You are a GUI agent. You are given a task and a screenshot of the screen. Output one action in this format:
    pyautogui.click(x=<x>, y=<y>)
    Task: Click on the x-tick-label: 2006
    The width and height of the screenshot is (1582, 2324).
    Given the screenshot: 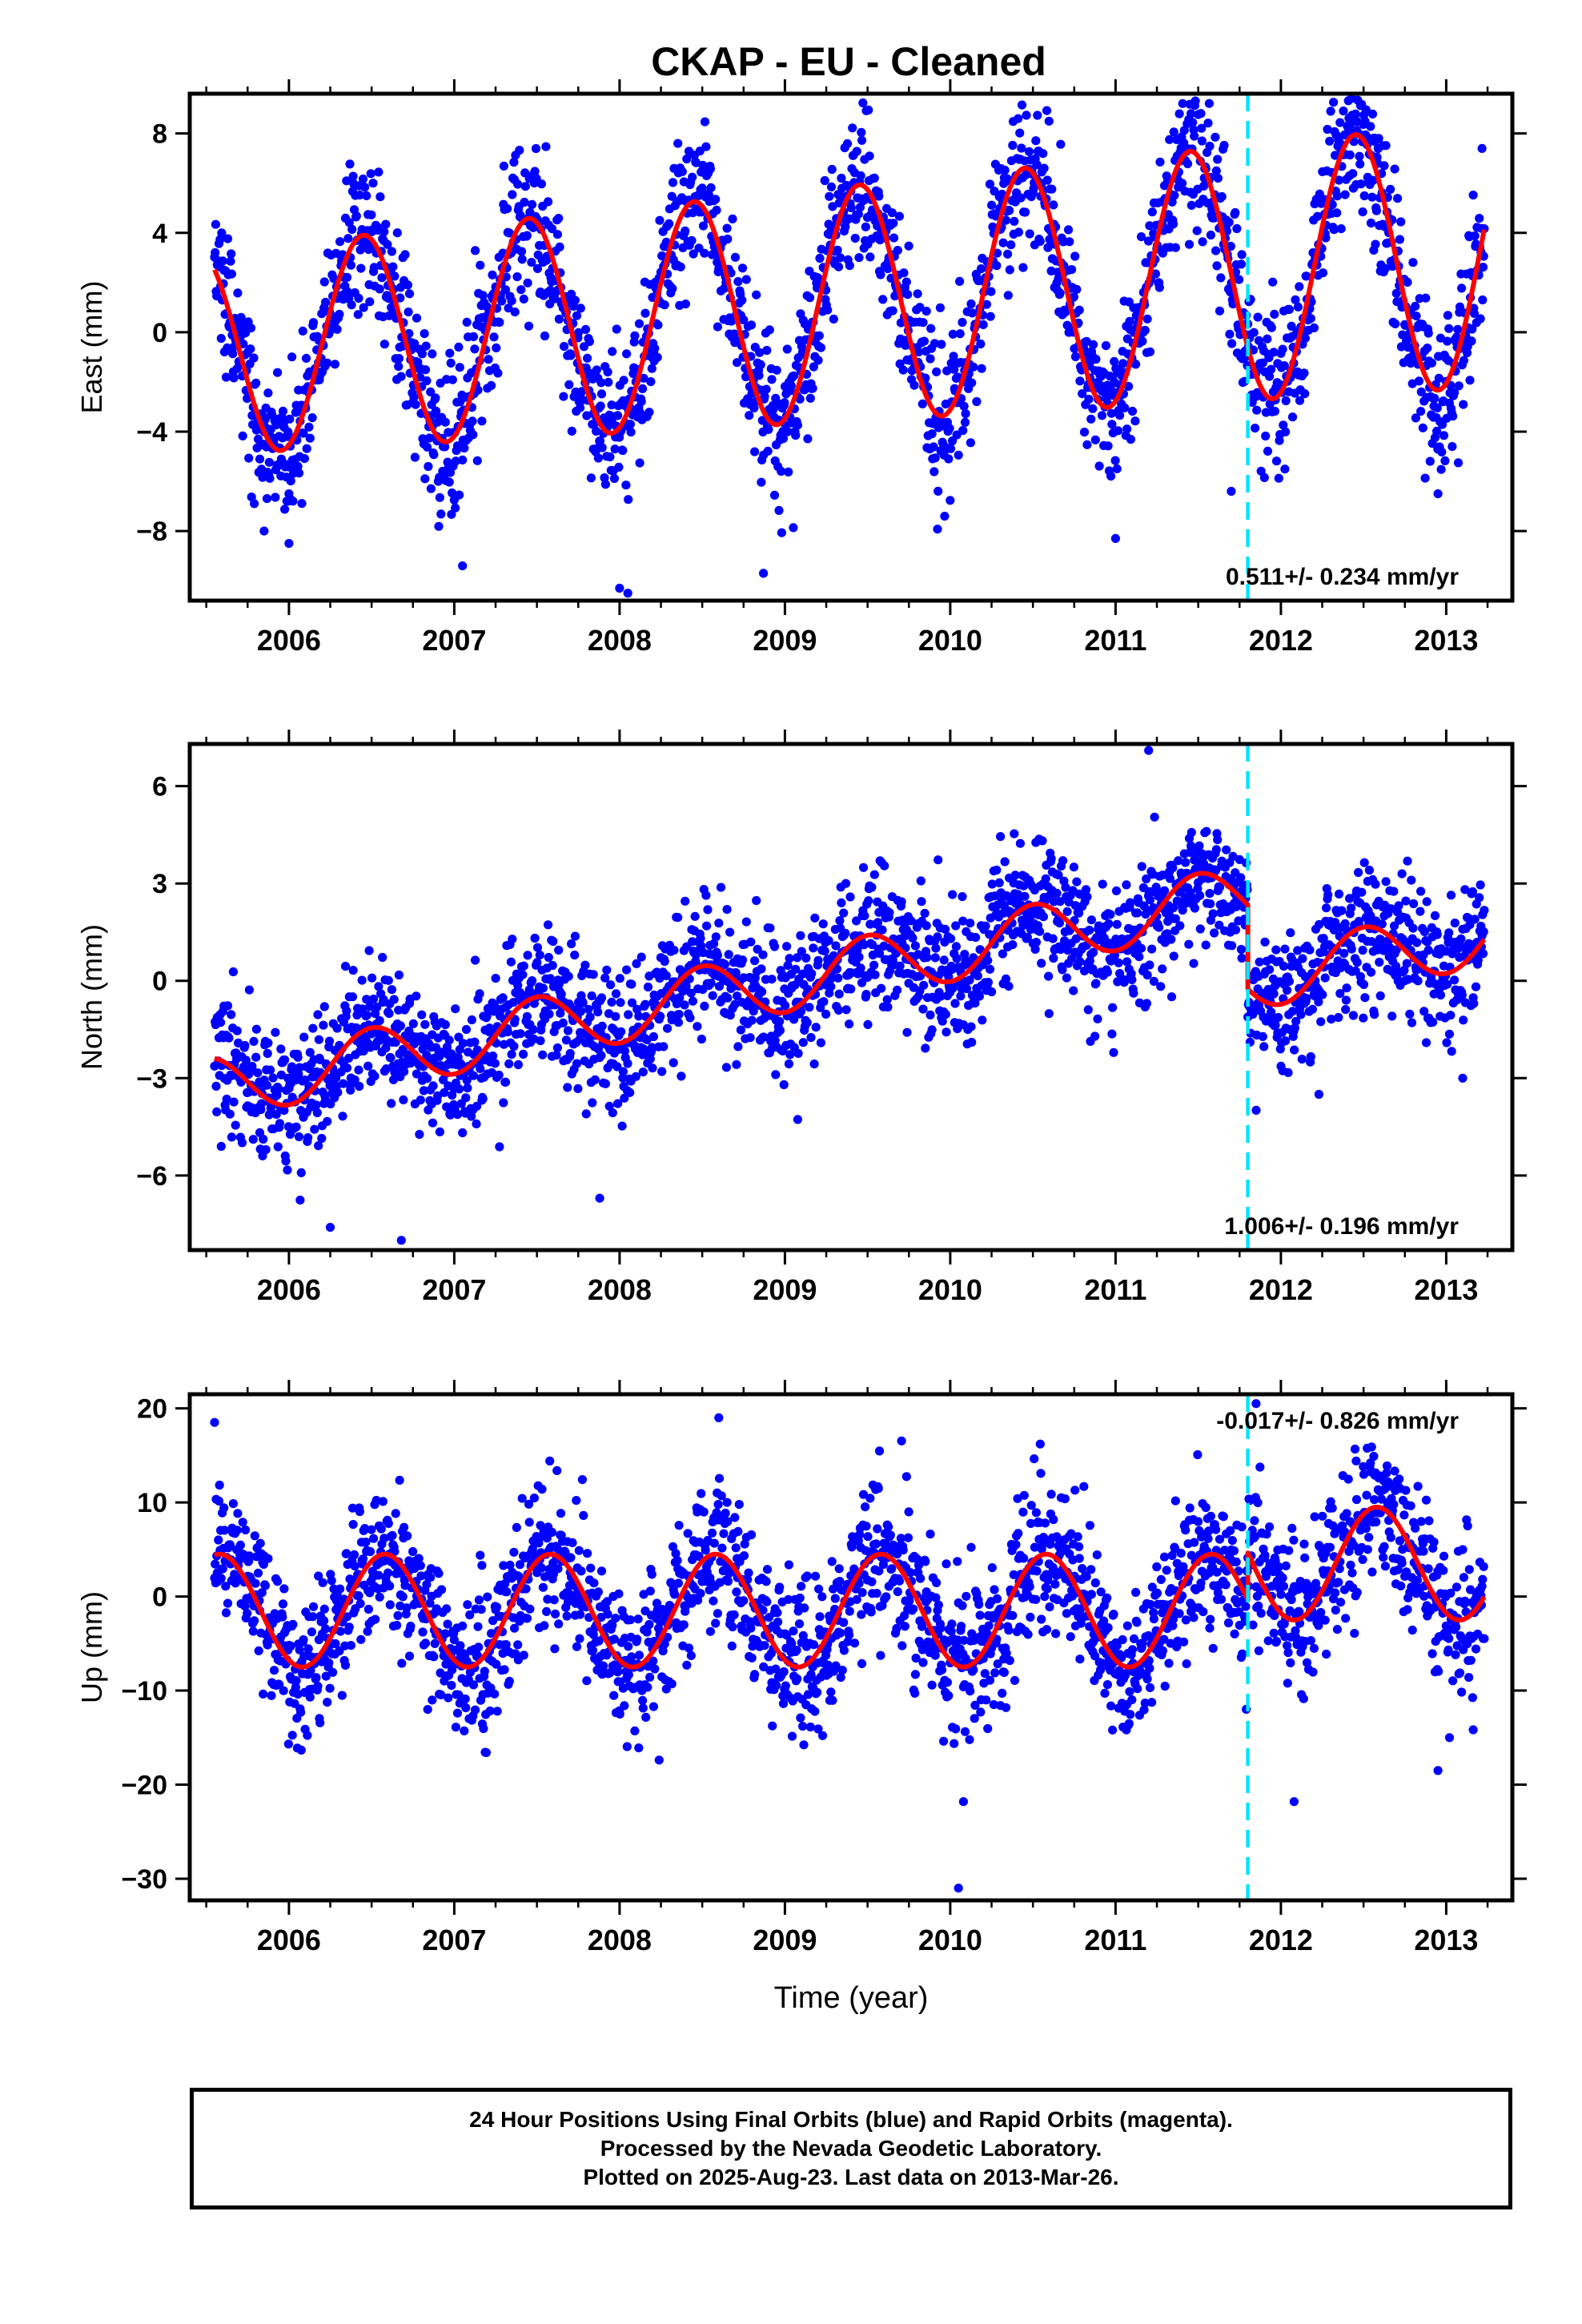 What is the action you would take?
    pyautogui.click(x=289, y=640)
    